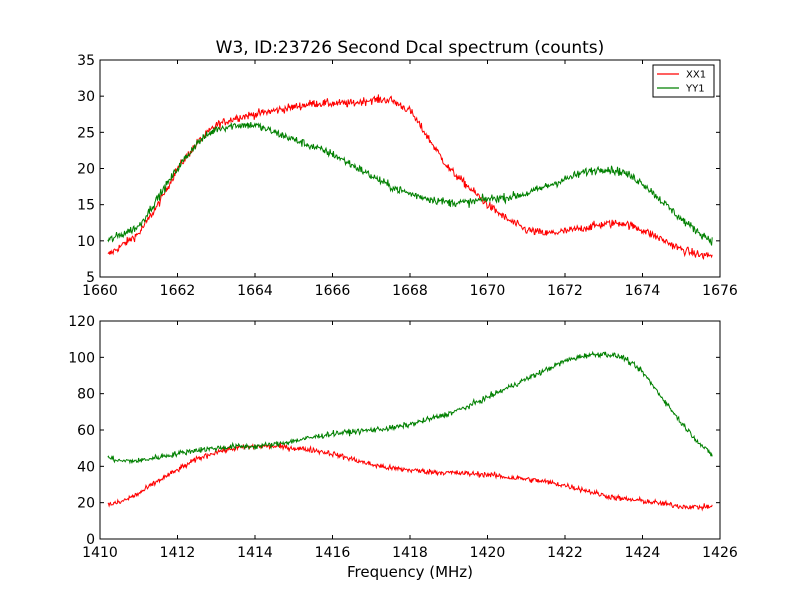 The height and width of the screenshot is (600, 800). What do you see at coordinates (695, 89) in the screenshot?
I see `legend-label-yy1: YY1` at bounding box center [695, 89].